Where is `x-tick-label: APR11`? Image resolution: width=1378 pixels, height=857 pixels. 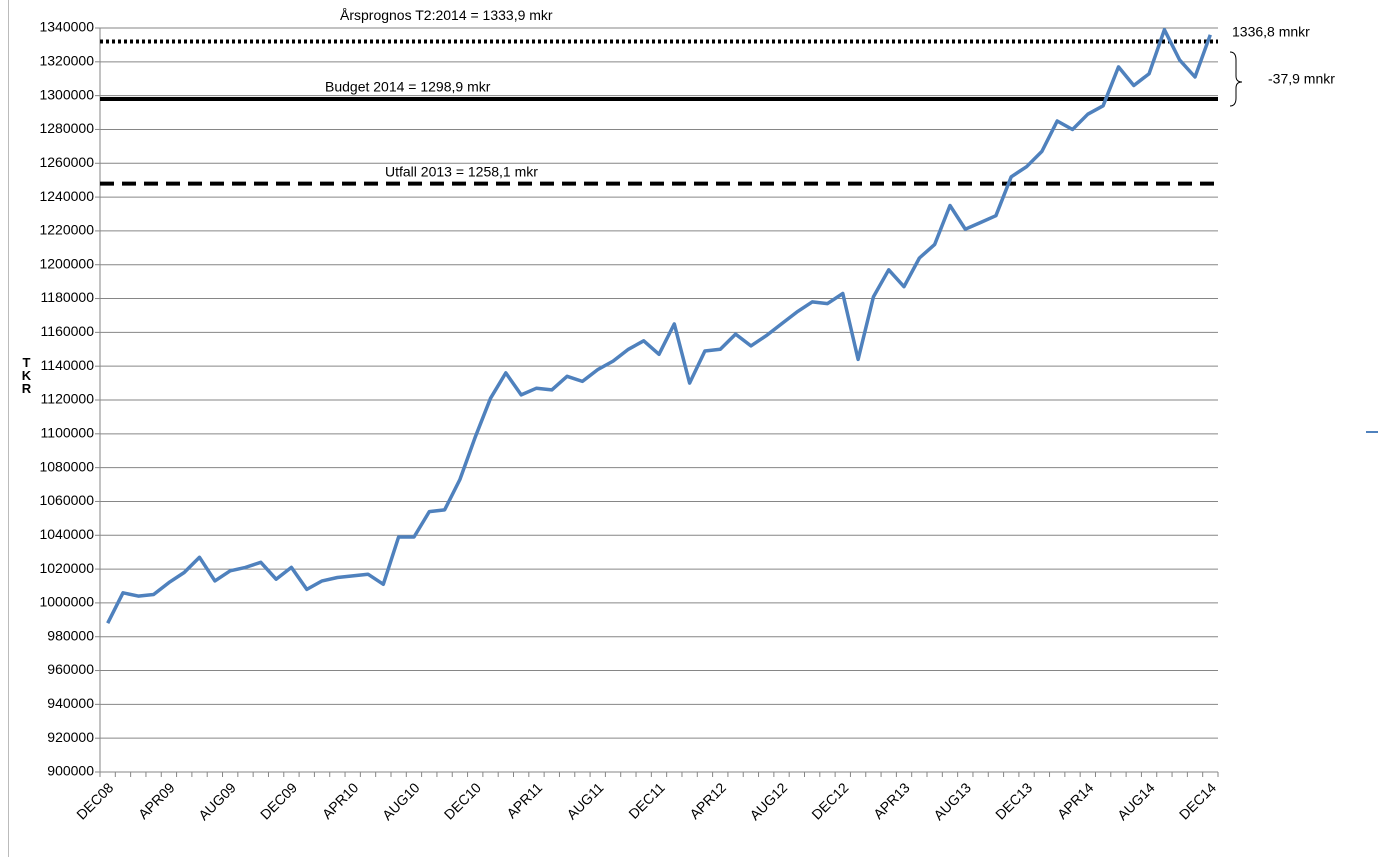 x-tick-label: APR11 is located at coordinates (524, 800).